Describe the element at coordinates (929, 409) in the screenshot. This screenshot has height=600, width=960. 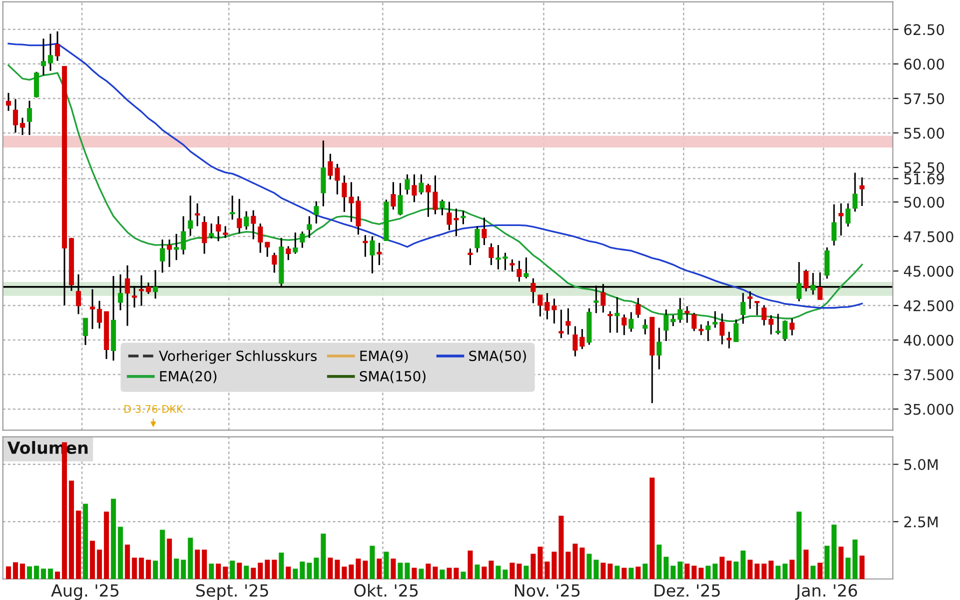
I see `y-tick-label: 35.000` at that location.